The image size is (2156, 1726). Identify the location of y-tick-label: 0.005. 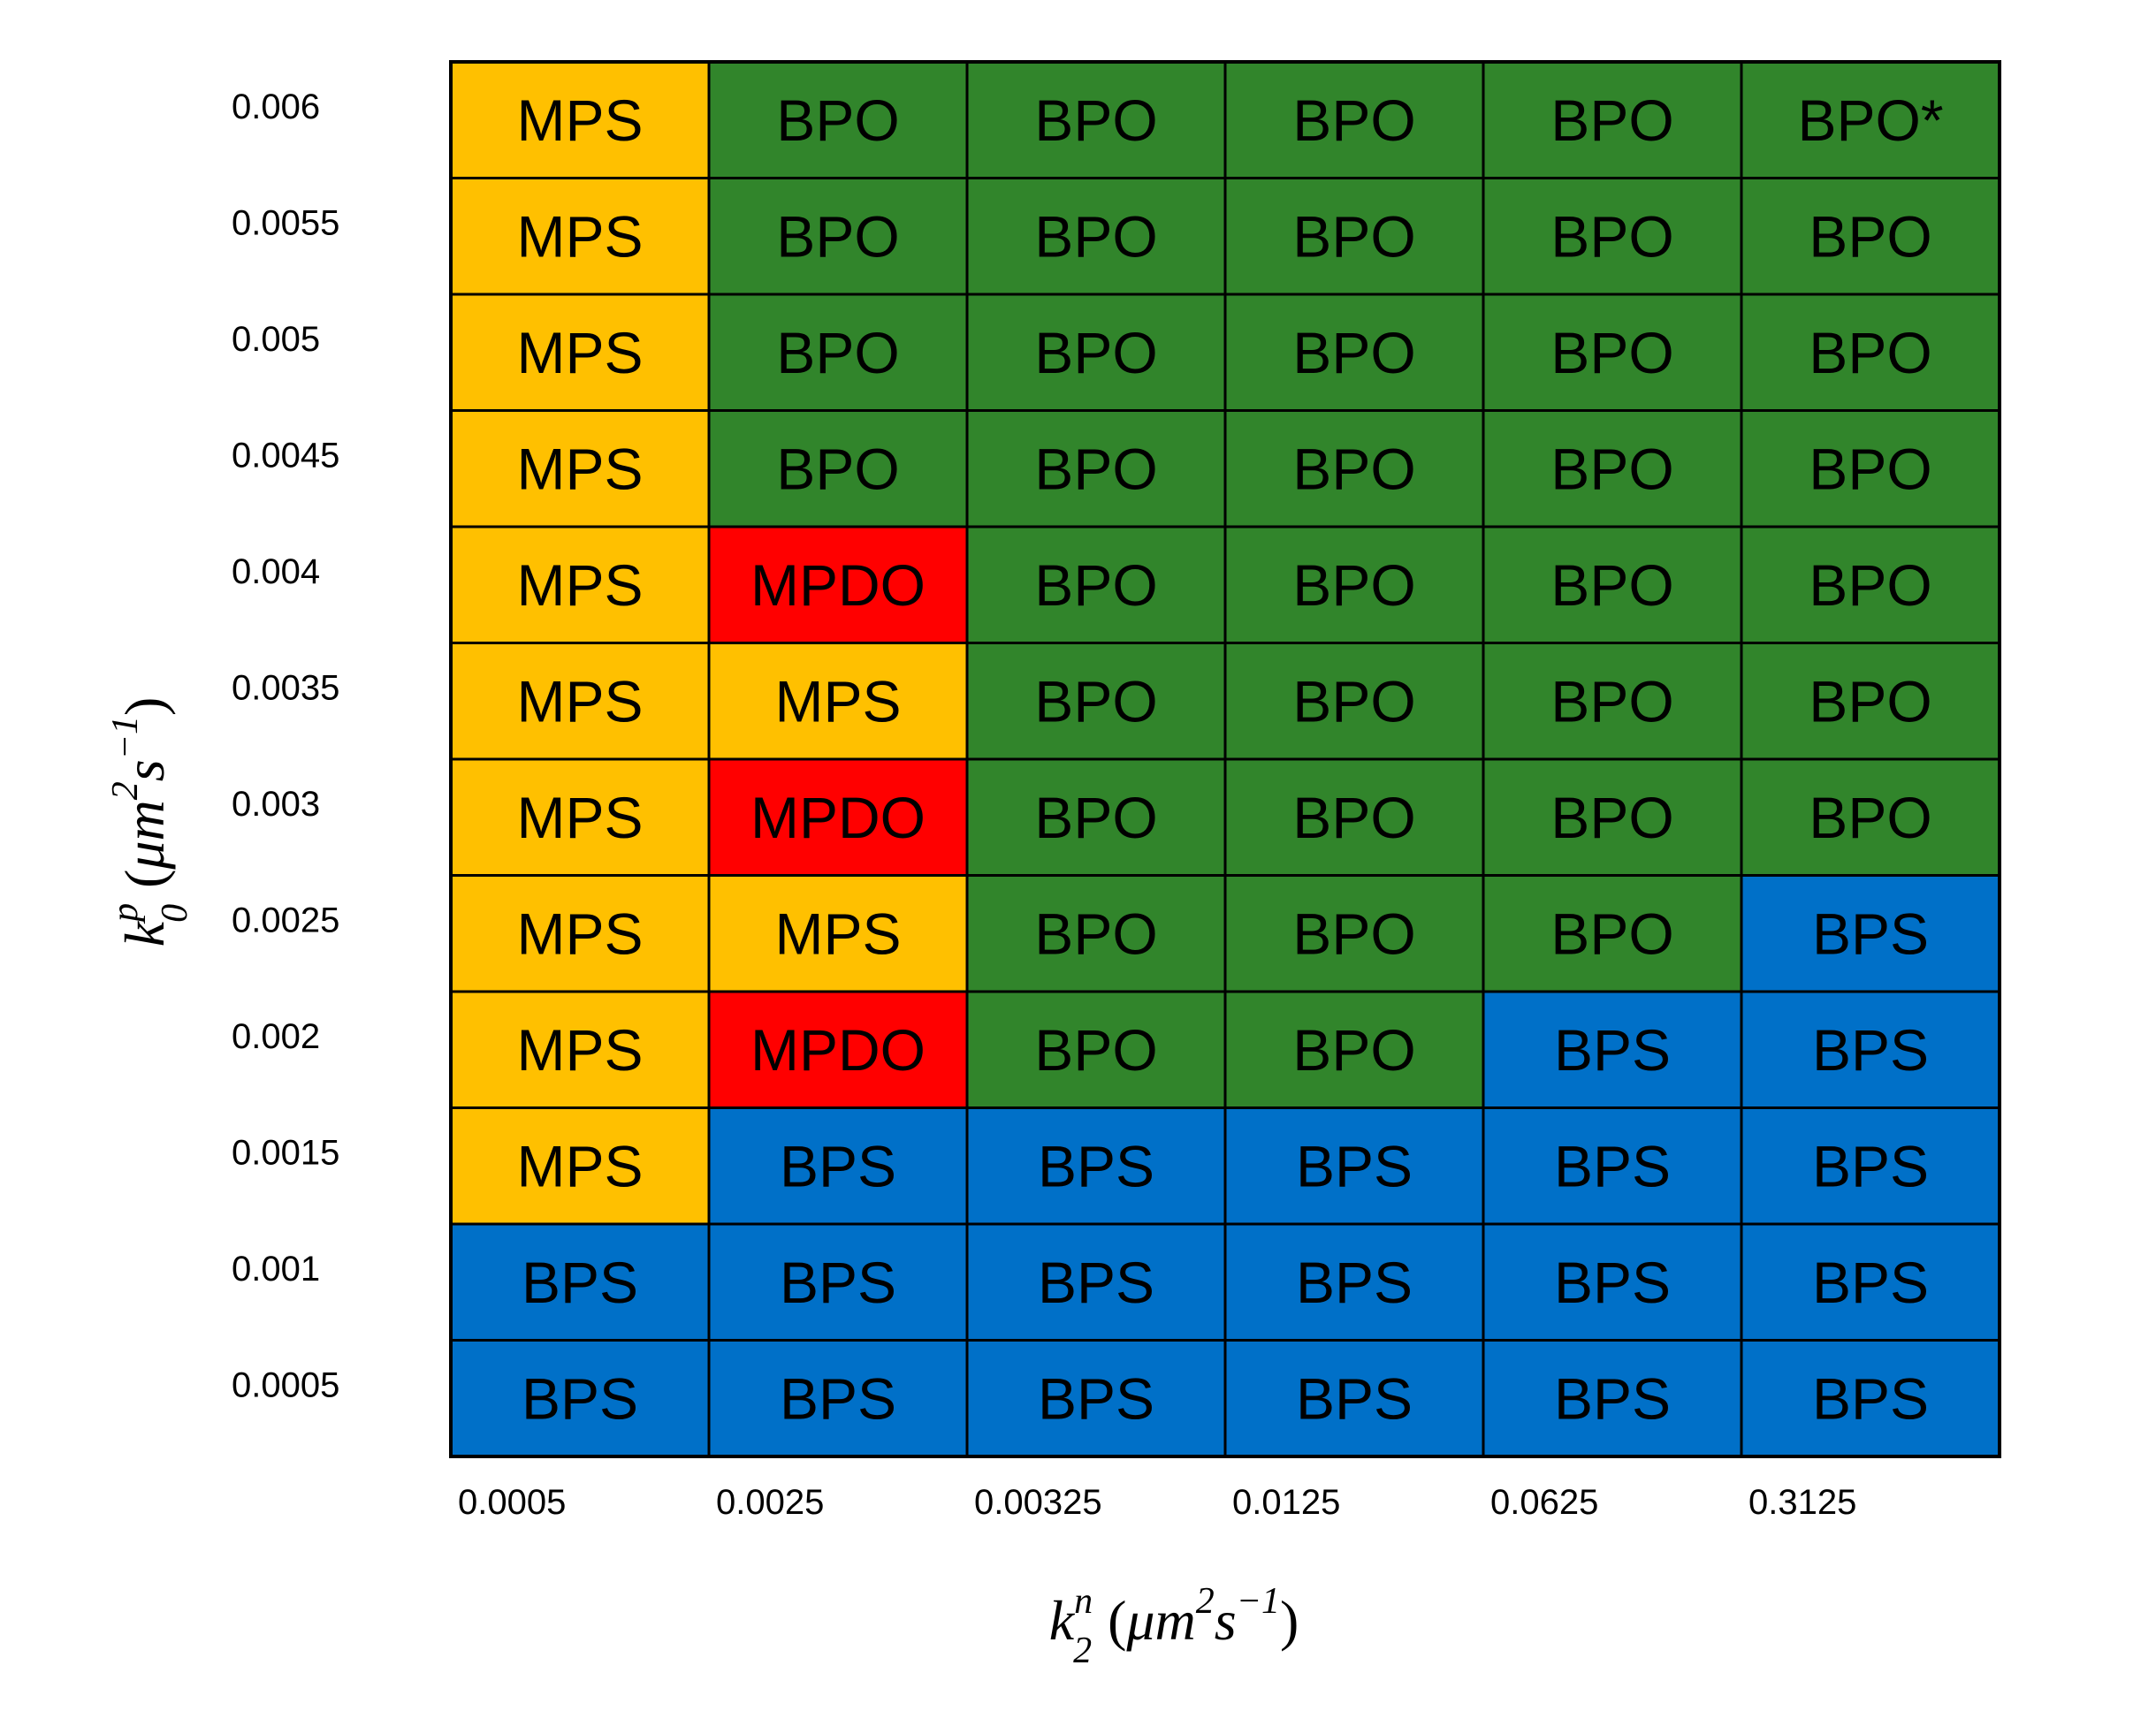
(276, 339).